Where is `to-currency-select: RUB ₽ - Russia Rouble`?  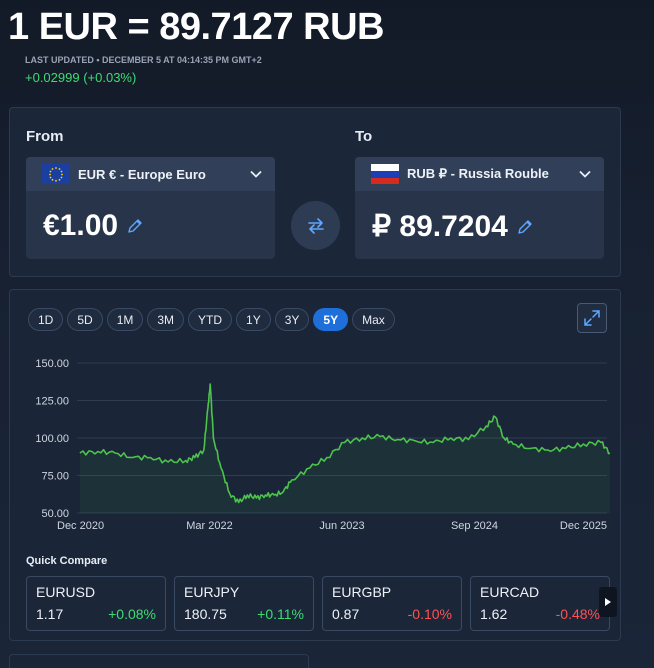 to-currency-select: RUB ₽ - Russia Rouble is located at coordinates (479, 174).